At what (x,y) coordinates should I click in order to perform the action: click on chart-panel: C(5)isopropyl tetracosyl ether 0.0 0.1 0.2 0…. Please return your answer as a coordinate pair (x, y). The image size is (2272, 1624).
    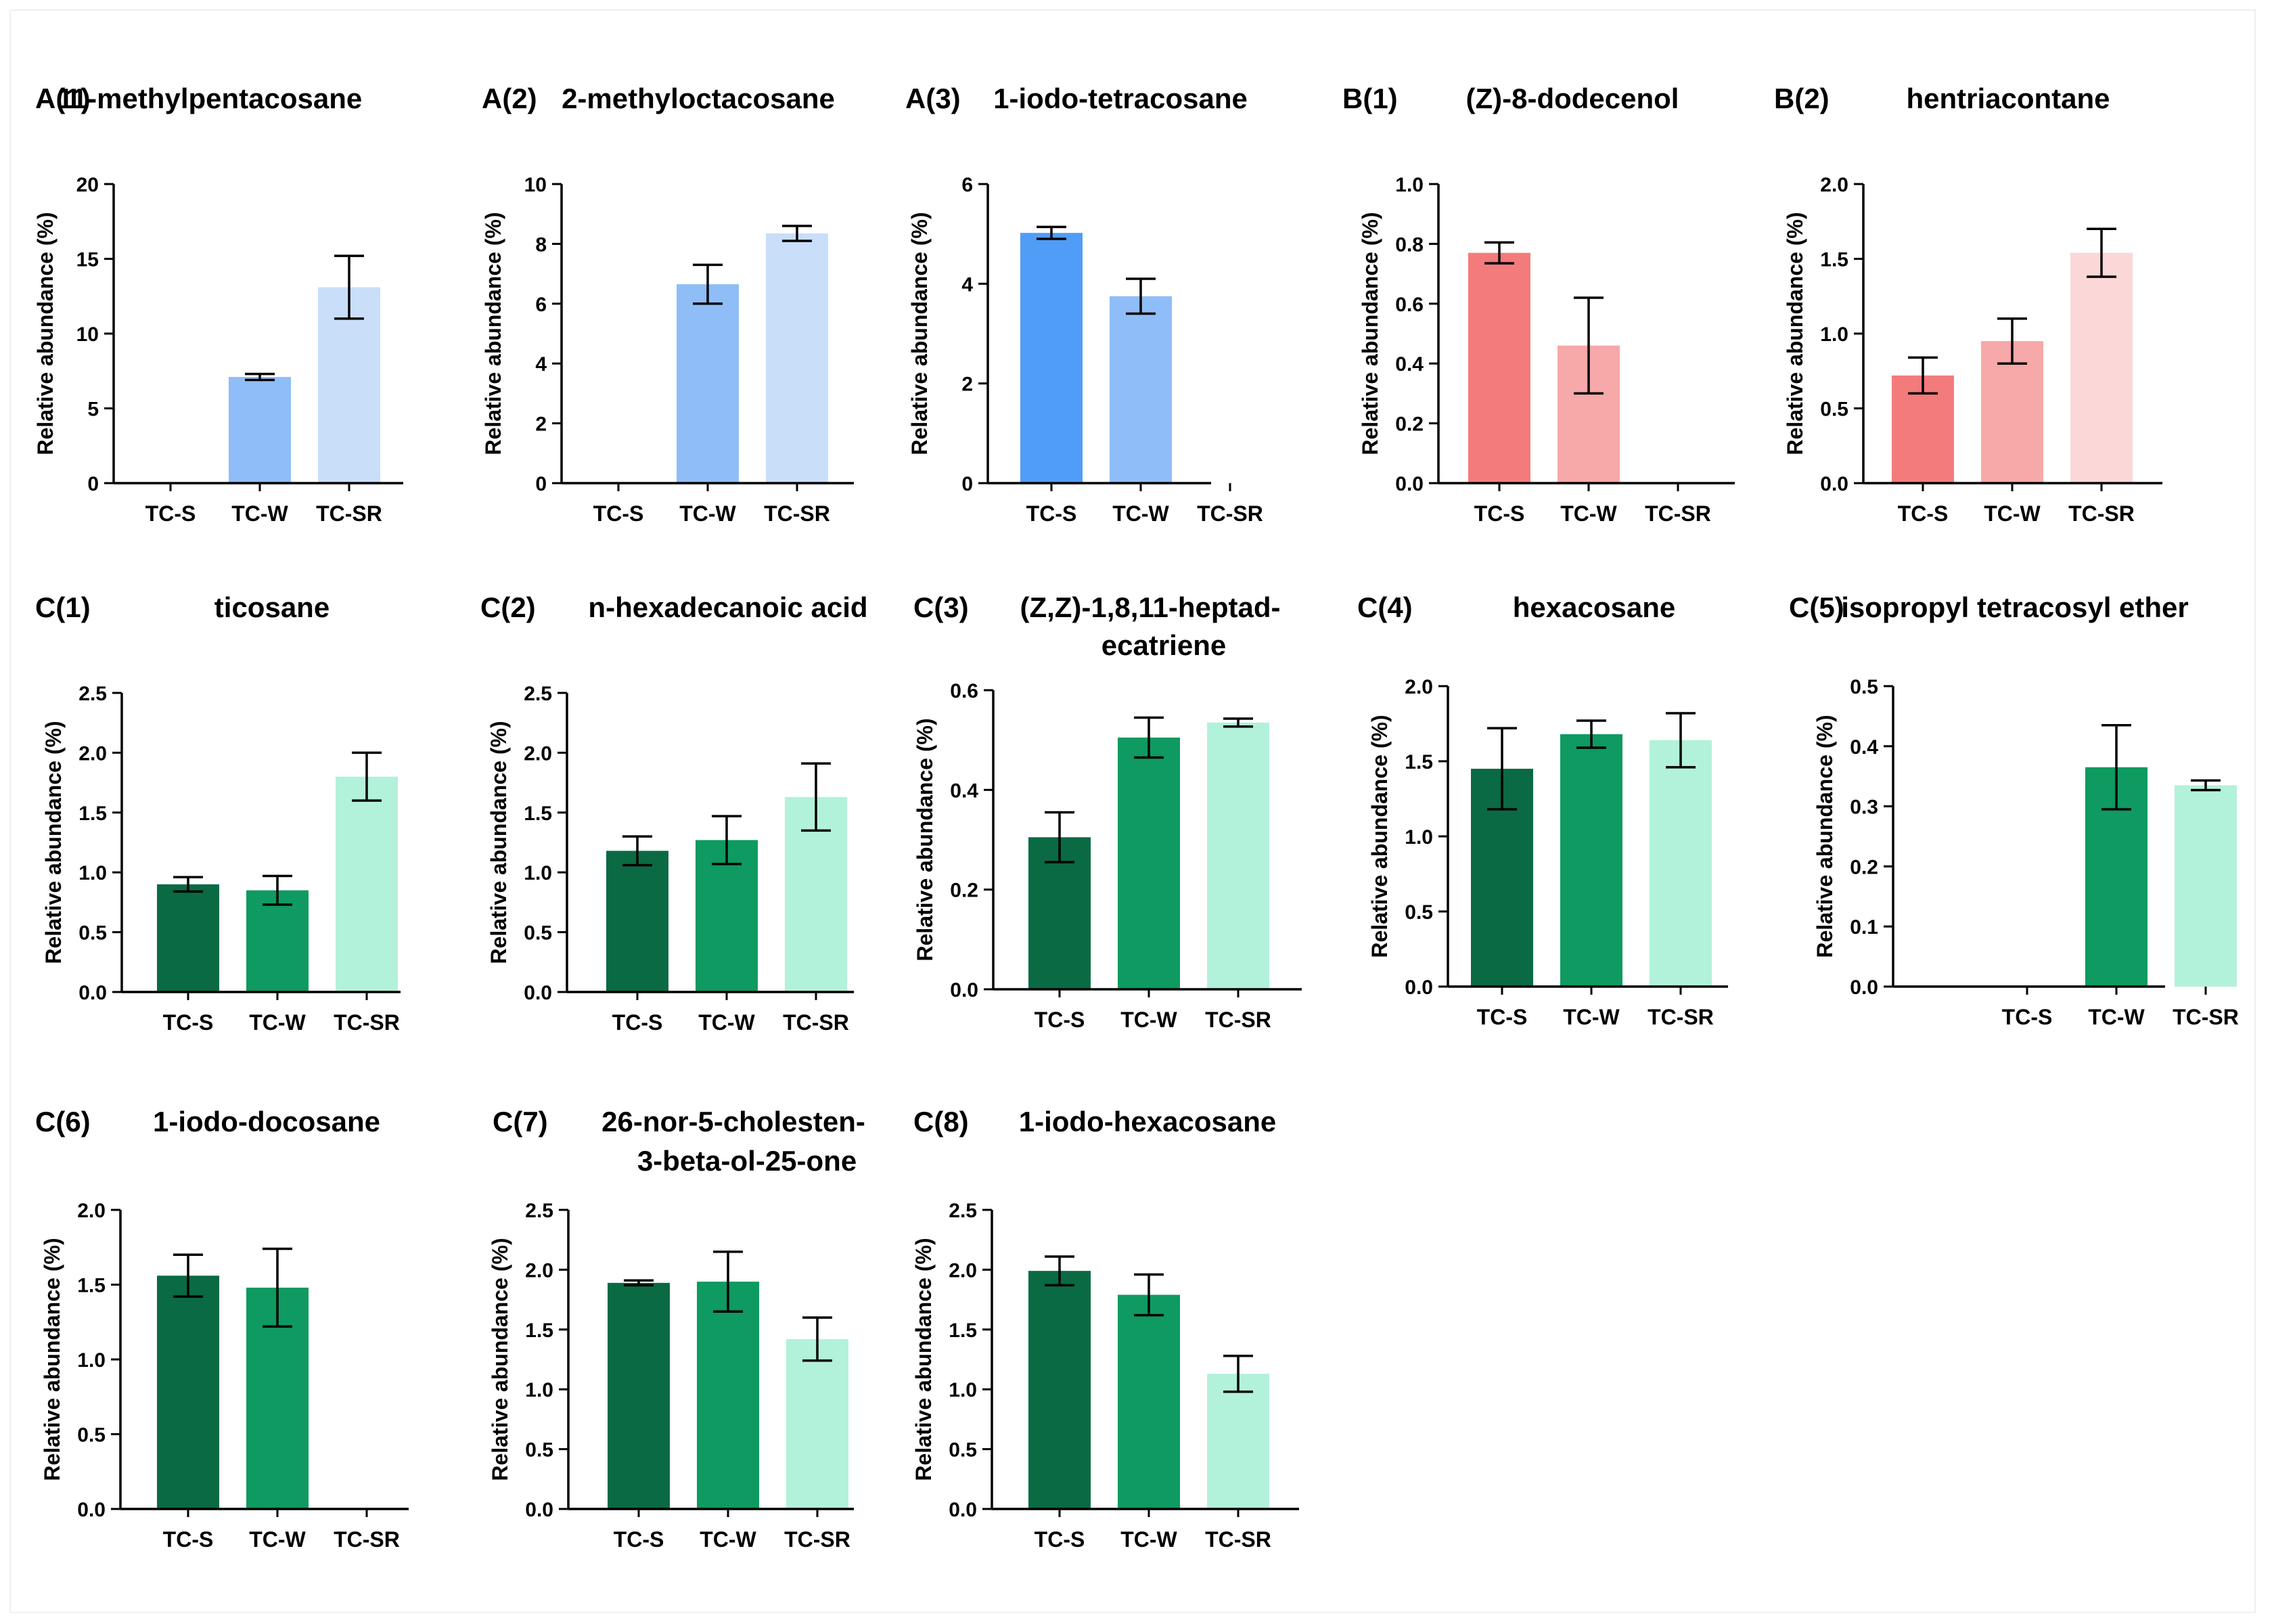
    Looking at the image, I should click on (2014, 810).